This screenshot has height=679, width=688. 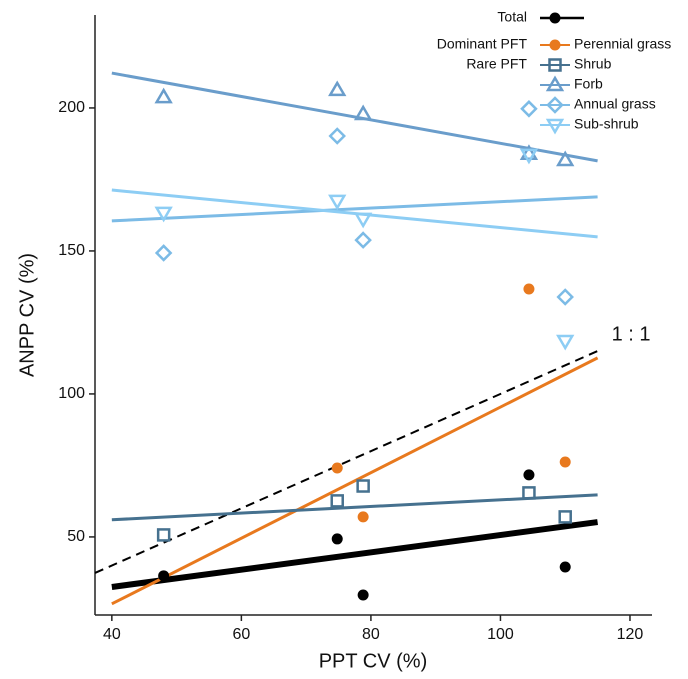 What do you see at coordinates (512, 17) in the screenshot?
I see `legend-group: Total` at bounding box center [512, 17].